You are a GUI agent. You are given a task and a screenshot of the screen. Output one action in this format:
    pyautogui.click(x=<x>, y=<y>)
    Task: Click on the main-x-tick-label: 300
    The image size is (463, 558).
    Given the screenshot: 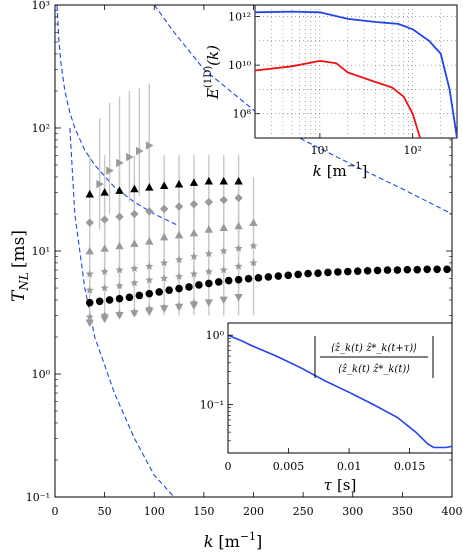 What is the action you would take?
    pyautogui.click(x=352, y=511)
    